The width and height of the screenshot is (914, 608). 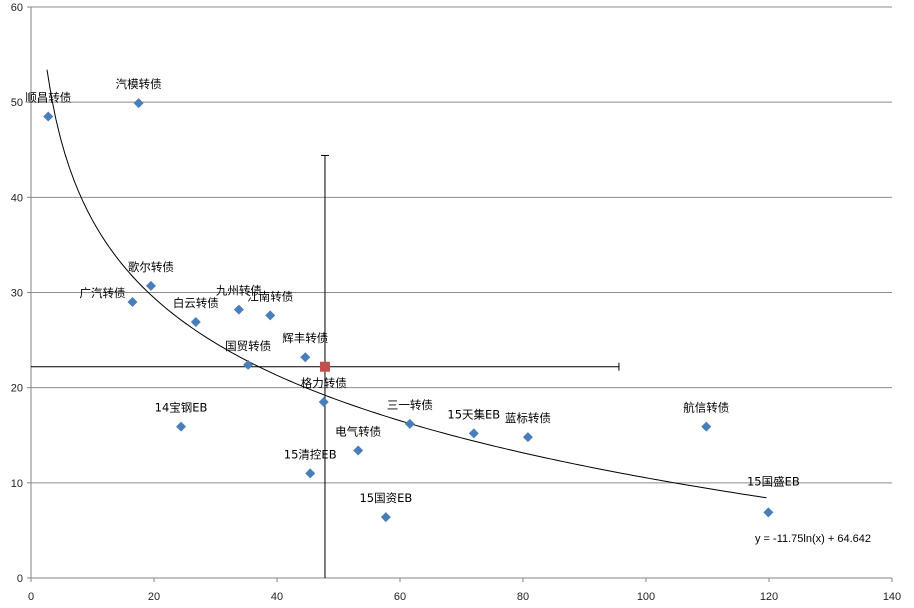 I want to click on point-label: 蓝标转债, so click(x=528, y=418).